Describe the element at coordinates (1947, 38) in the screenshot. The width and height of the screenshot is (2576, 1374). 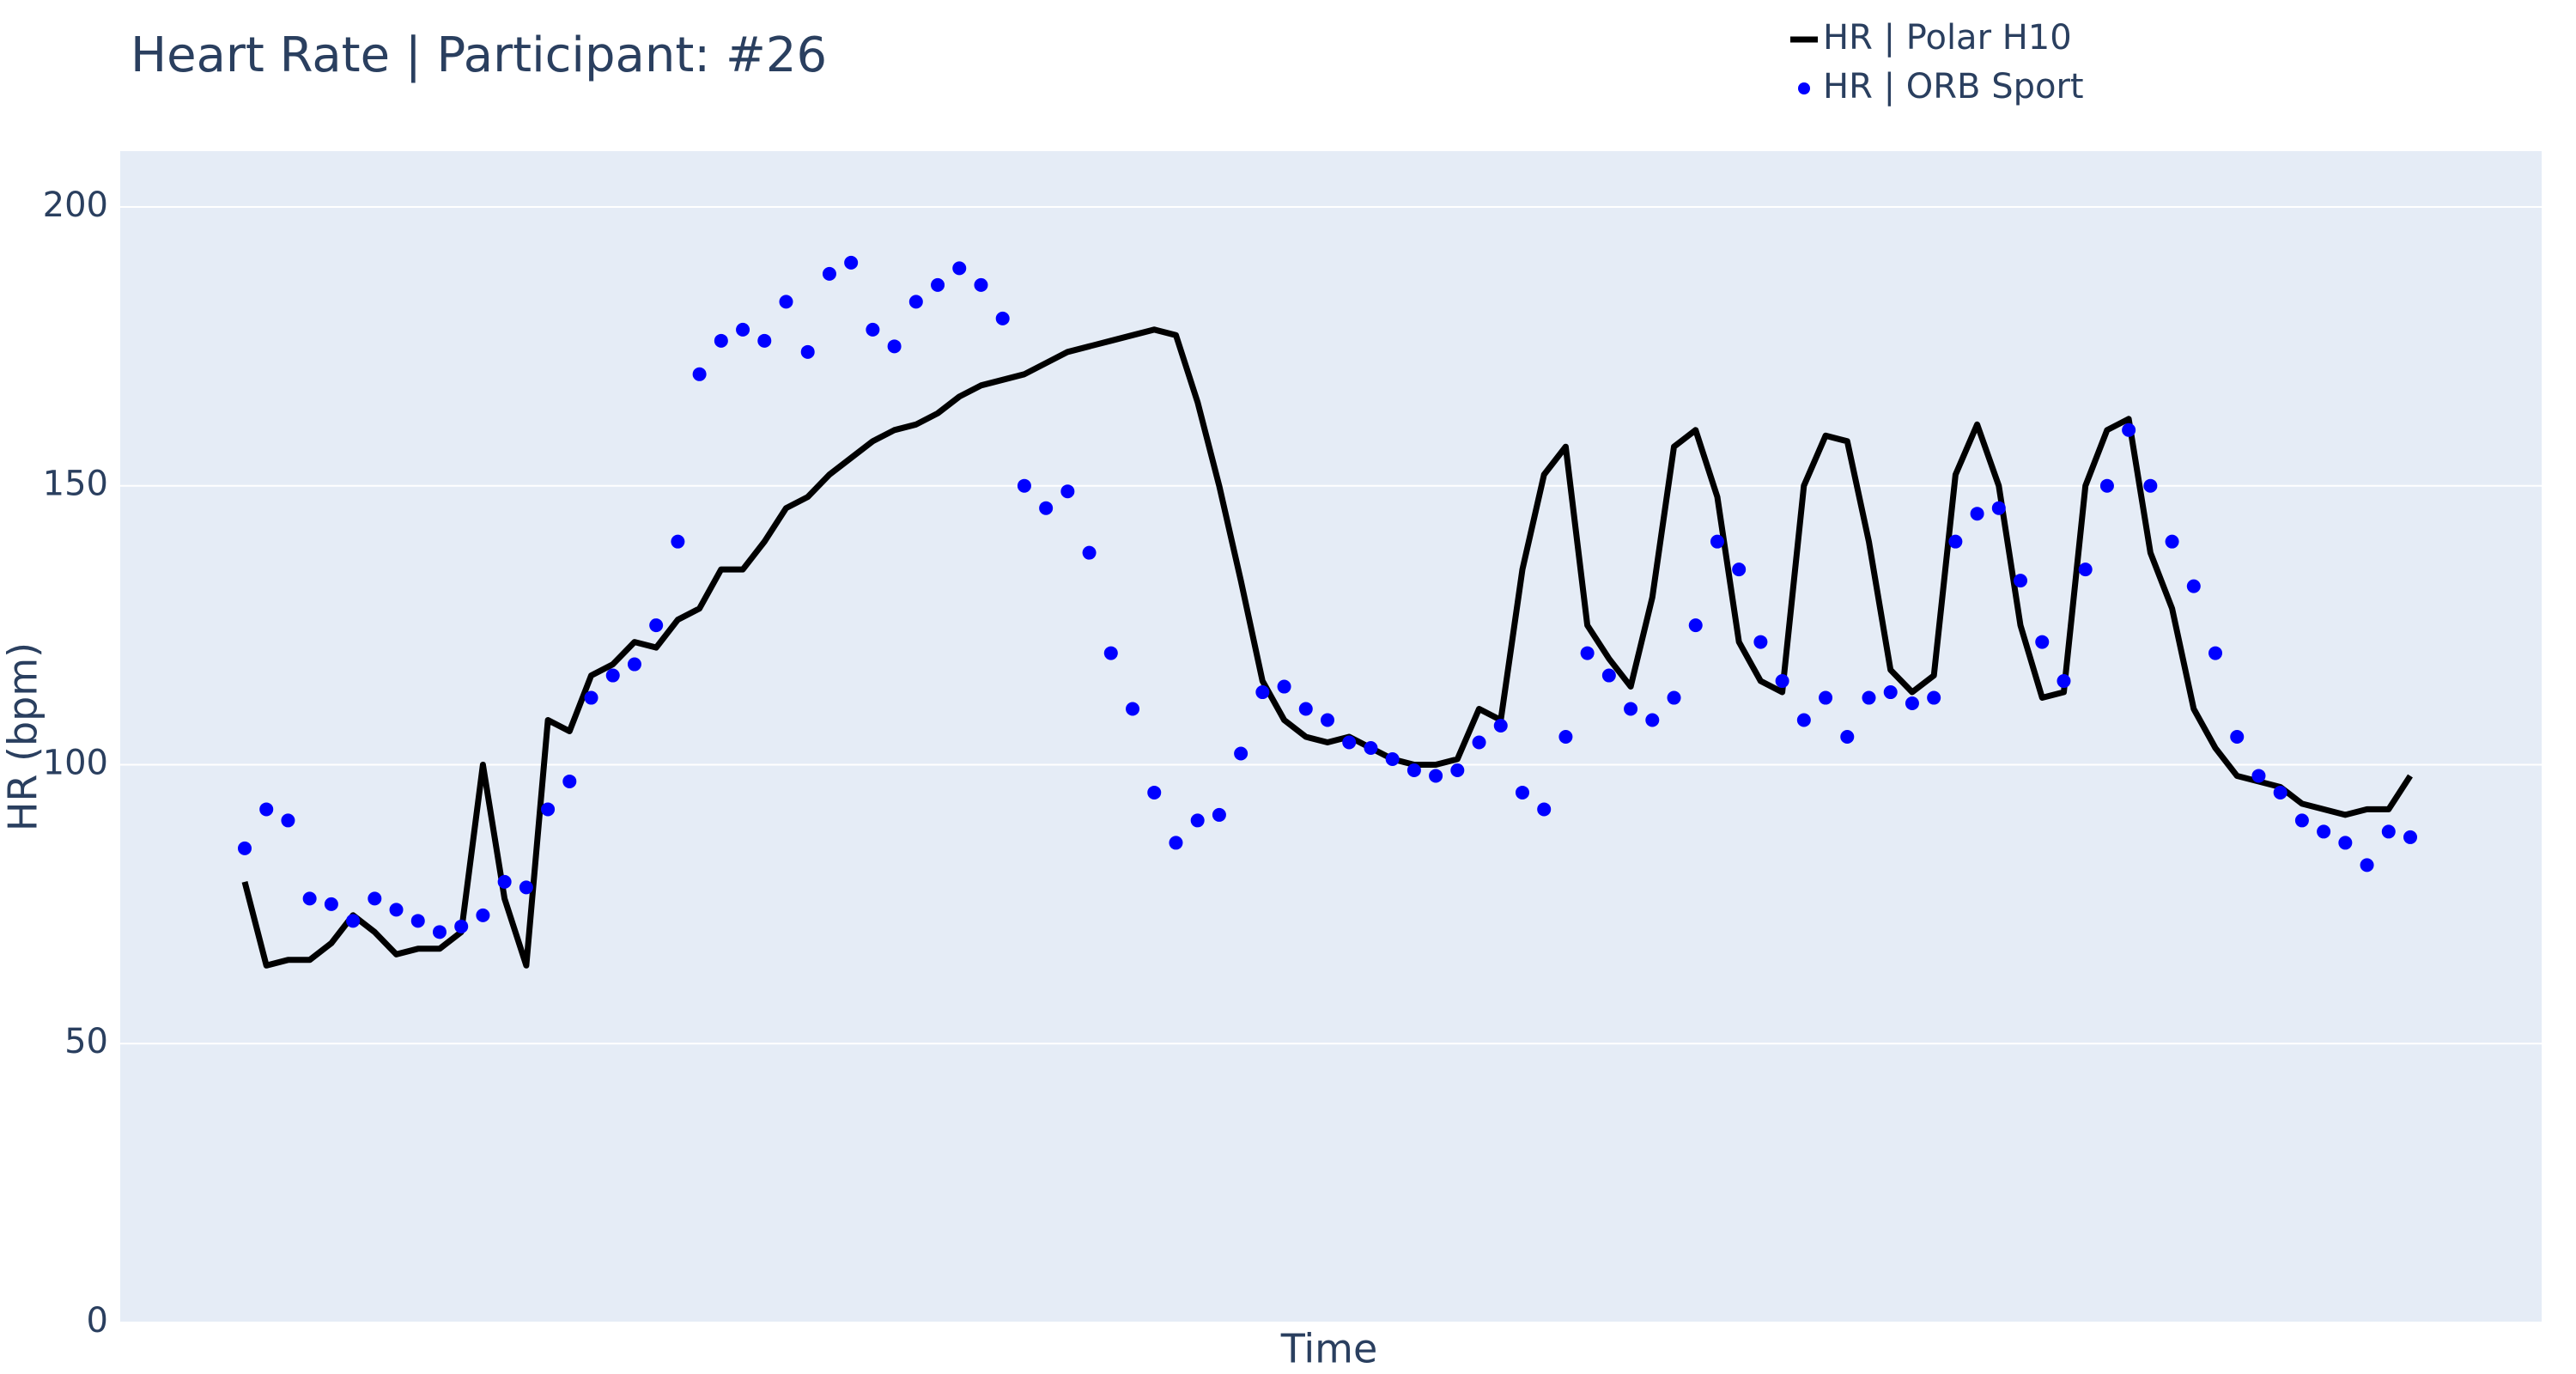
I see `legend-label: HR | Polar H10` at that location.